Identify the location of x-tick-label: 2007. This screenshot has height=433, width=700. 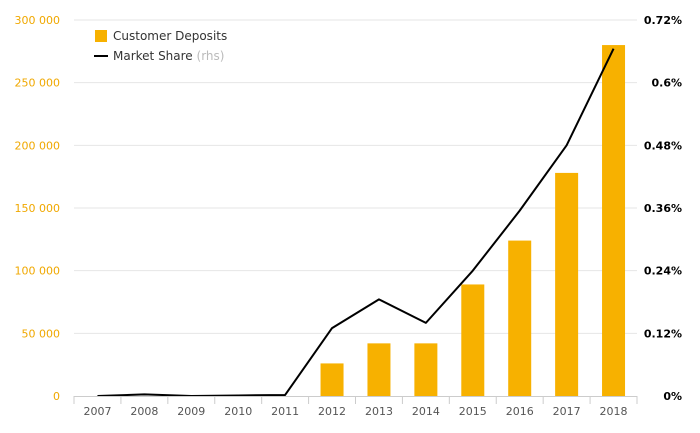
(97, 411).